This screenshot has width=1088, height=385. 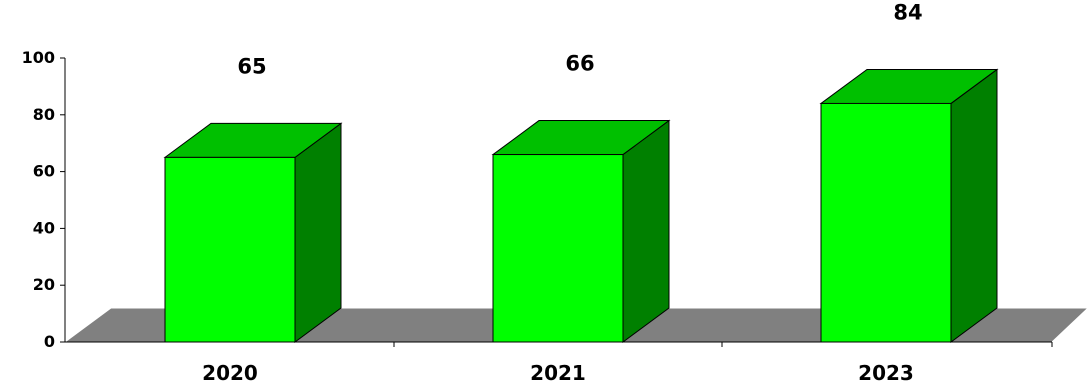 I want to click on data-label: 66, so click(x=579, y=64).